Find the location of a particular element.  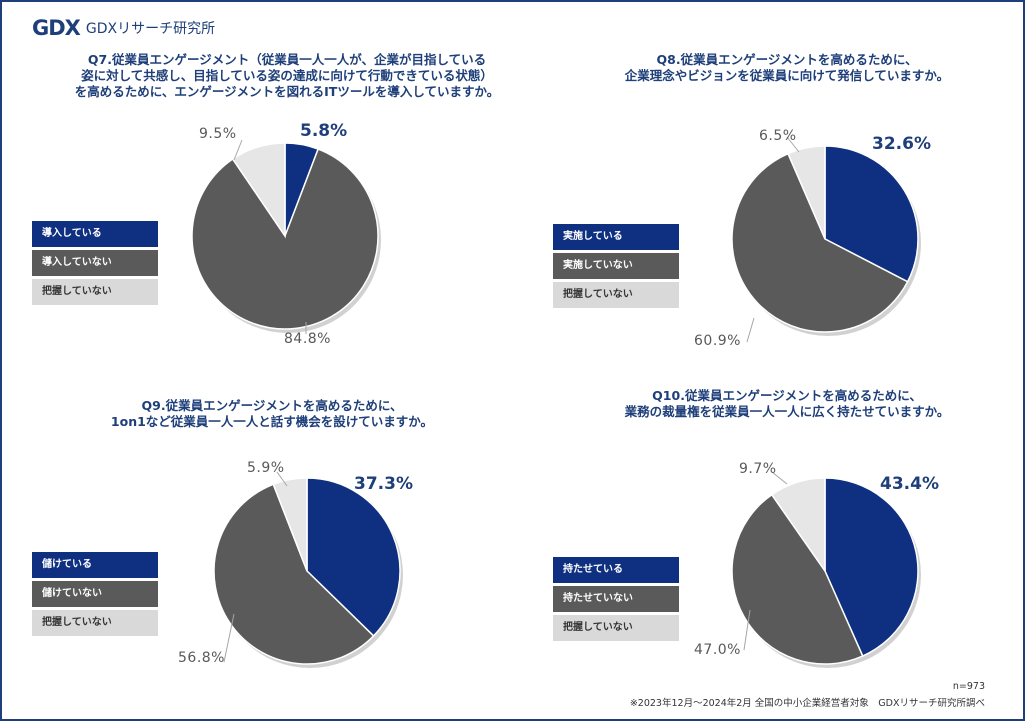

q10-title-line: Q10.従業員エンゲージメントを高めるために、 is located at coordinates (787, 395).